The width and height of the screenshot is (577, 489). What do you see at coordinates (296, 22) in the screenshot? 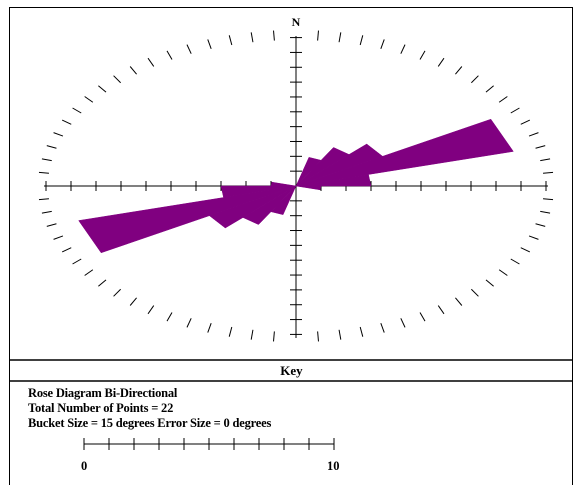
I see `north-label: N` at bounding box center [296, 22].